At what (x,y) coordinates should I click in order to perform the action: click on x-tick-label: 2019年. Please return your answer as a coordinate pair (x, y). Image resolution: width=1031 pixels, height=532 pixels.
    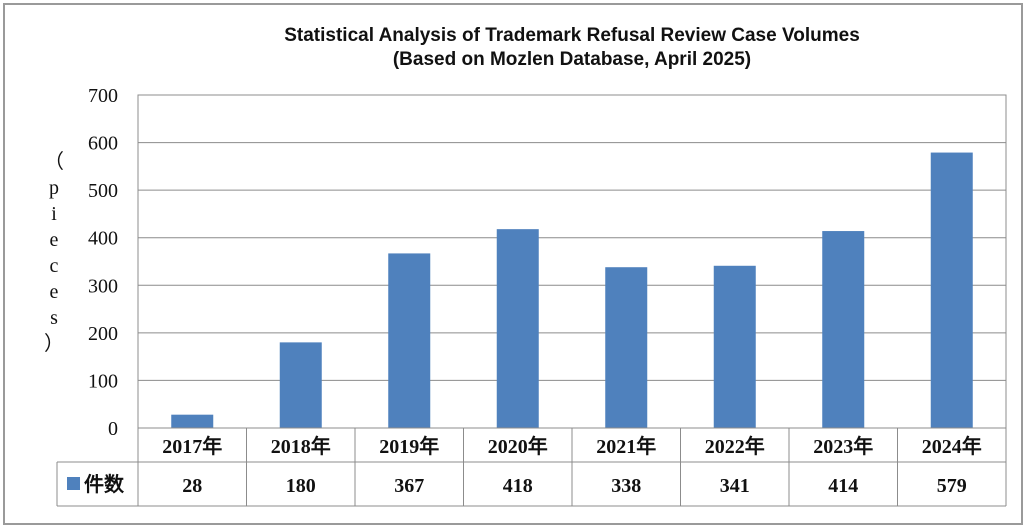
    Looking at the image, I should click on (409, 446).